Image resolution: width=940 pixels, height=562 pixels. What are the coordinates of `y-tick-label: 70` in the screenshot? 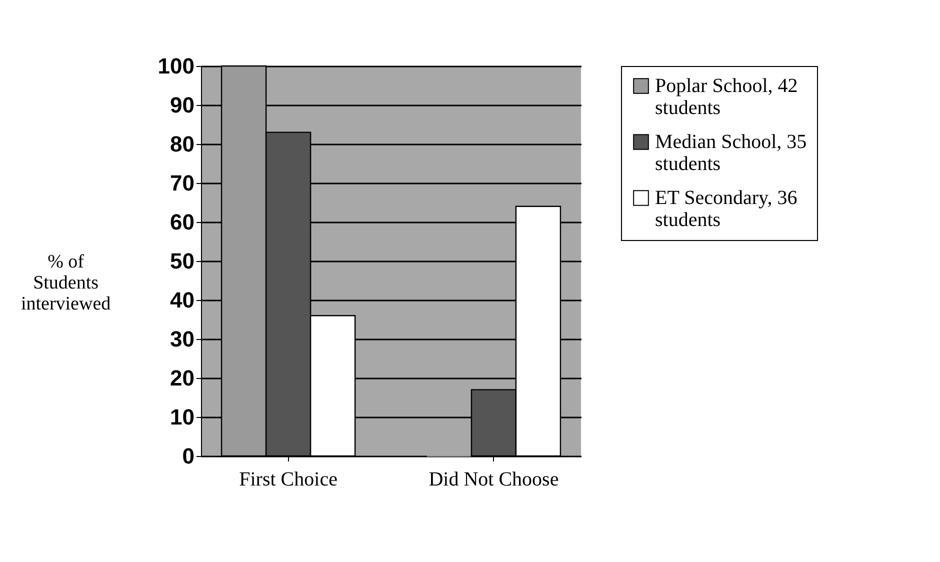 It's located at (182, 183).